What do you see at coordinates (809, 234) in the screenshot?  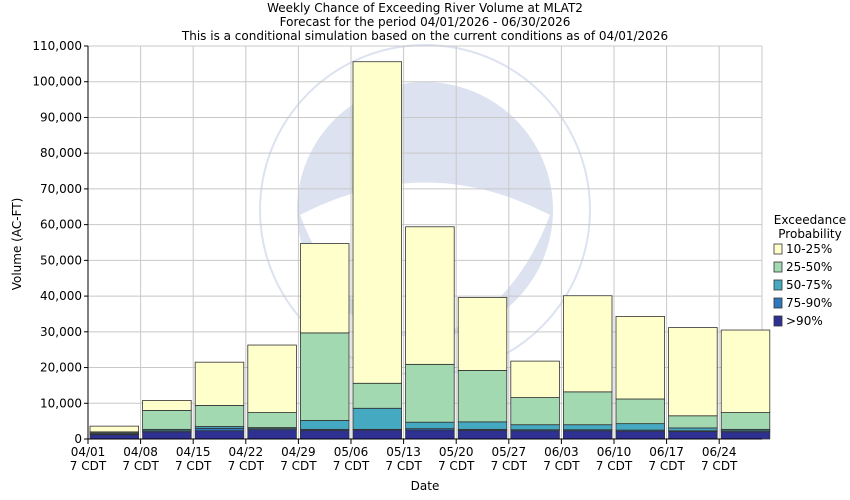 I see `legend-title-line-2: Probability` at bounding box center [809, 234].